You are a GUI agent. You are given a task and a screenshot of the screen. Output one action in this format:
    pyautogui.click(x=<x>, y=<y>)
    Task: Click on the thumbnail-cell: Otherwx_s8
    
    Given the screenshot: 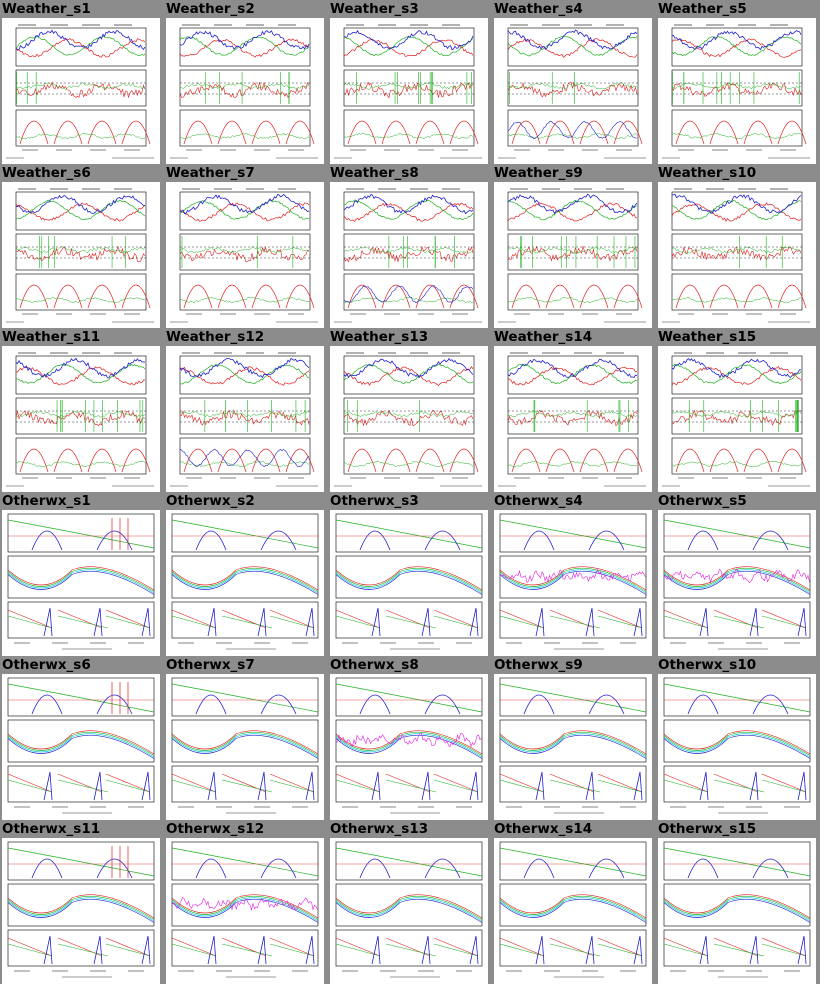 What is the action you would take?
    pyautogui.click(x=410, y=738)
    